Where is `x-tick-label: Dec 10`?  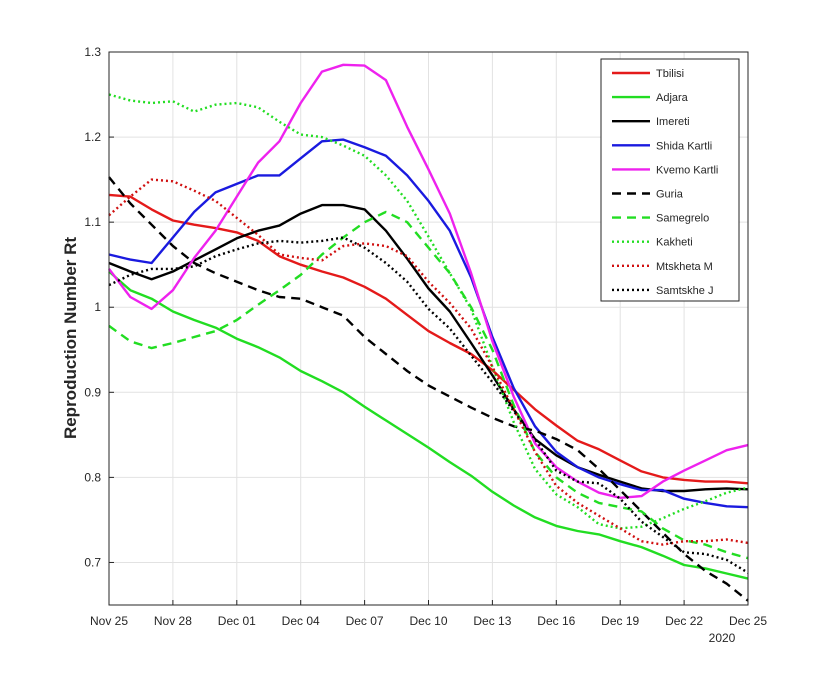
x-tick-label: Dec 10 is located at coordinates (428, 621).